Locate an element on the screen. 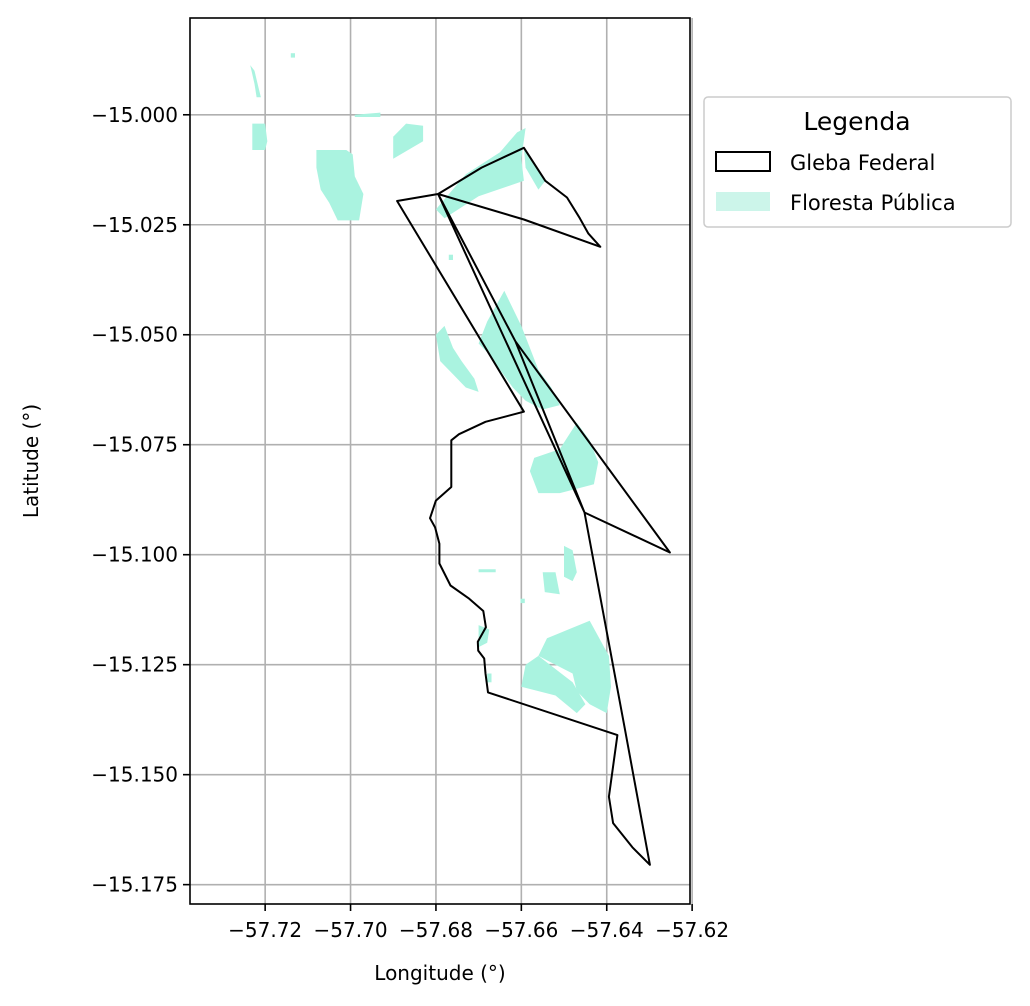 The height and width of the screenshot is (1006, 1030). x-tick-label: −57.72 is located at coordinates (265, 930).